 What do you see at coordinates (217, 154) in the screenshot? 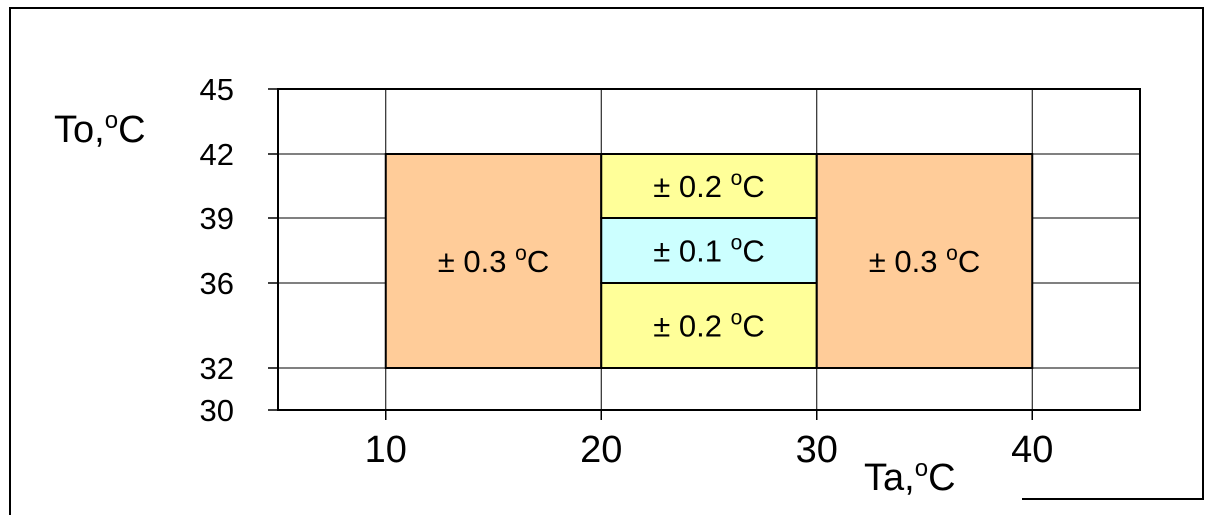
I see `y-tick-label: 42` at bounding box center [217, 154].